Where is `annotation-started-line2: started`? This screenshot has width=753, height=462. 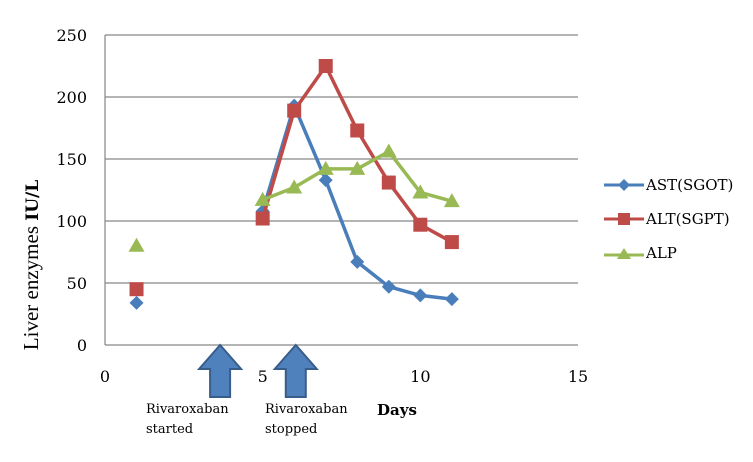
annotation-started-line2: started is located at coordinates (170, 429).